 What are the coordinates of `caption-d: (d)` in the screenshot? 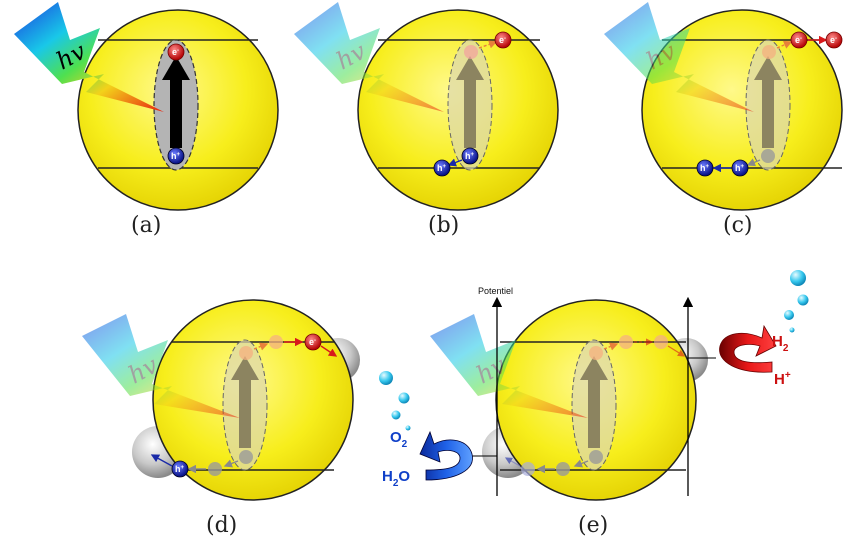 It's located at (221, 525).